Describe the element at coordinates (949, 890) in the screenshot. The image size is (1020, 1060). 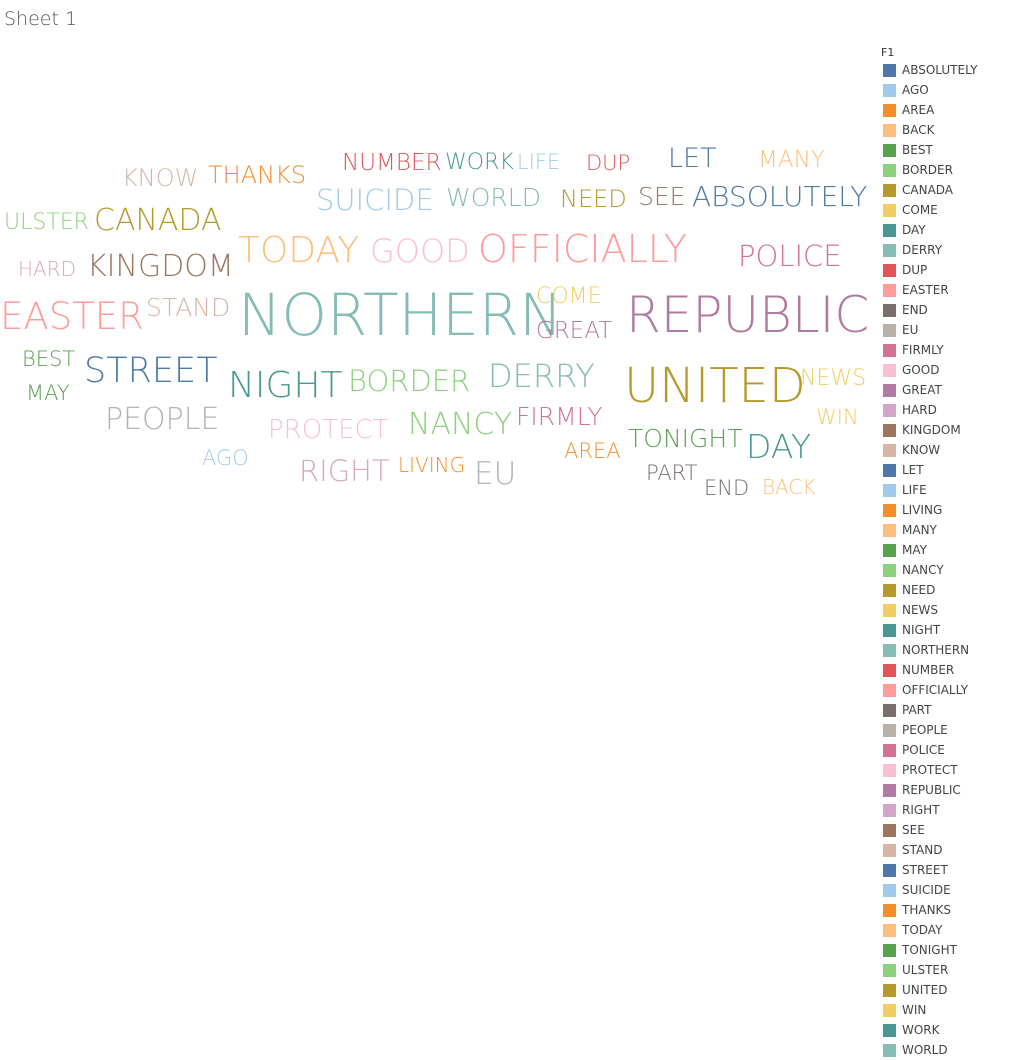
I see `legend-item-suicide: SUICIDE` at that location.